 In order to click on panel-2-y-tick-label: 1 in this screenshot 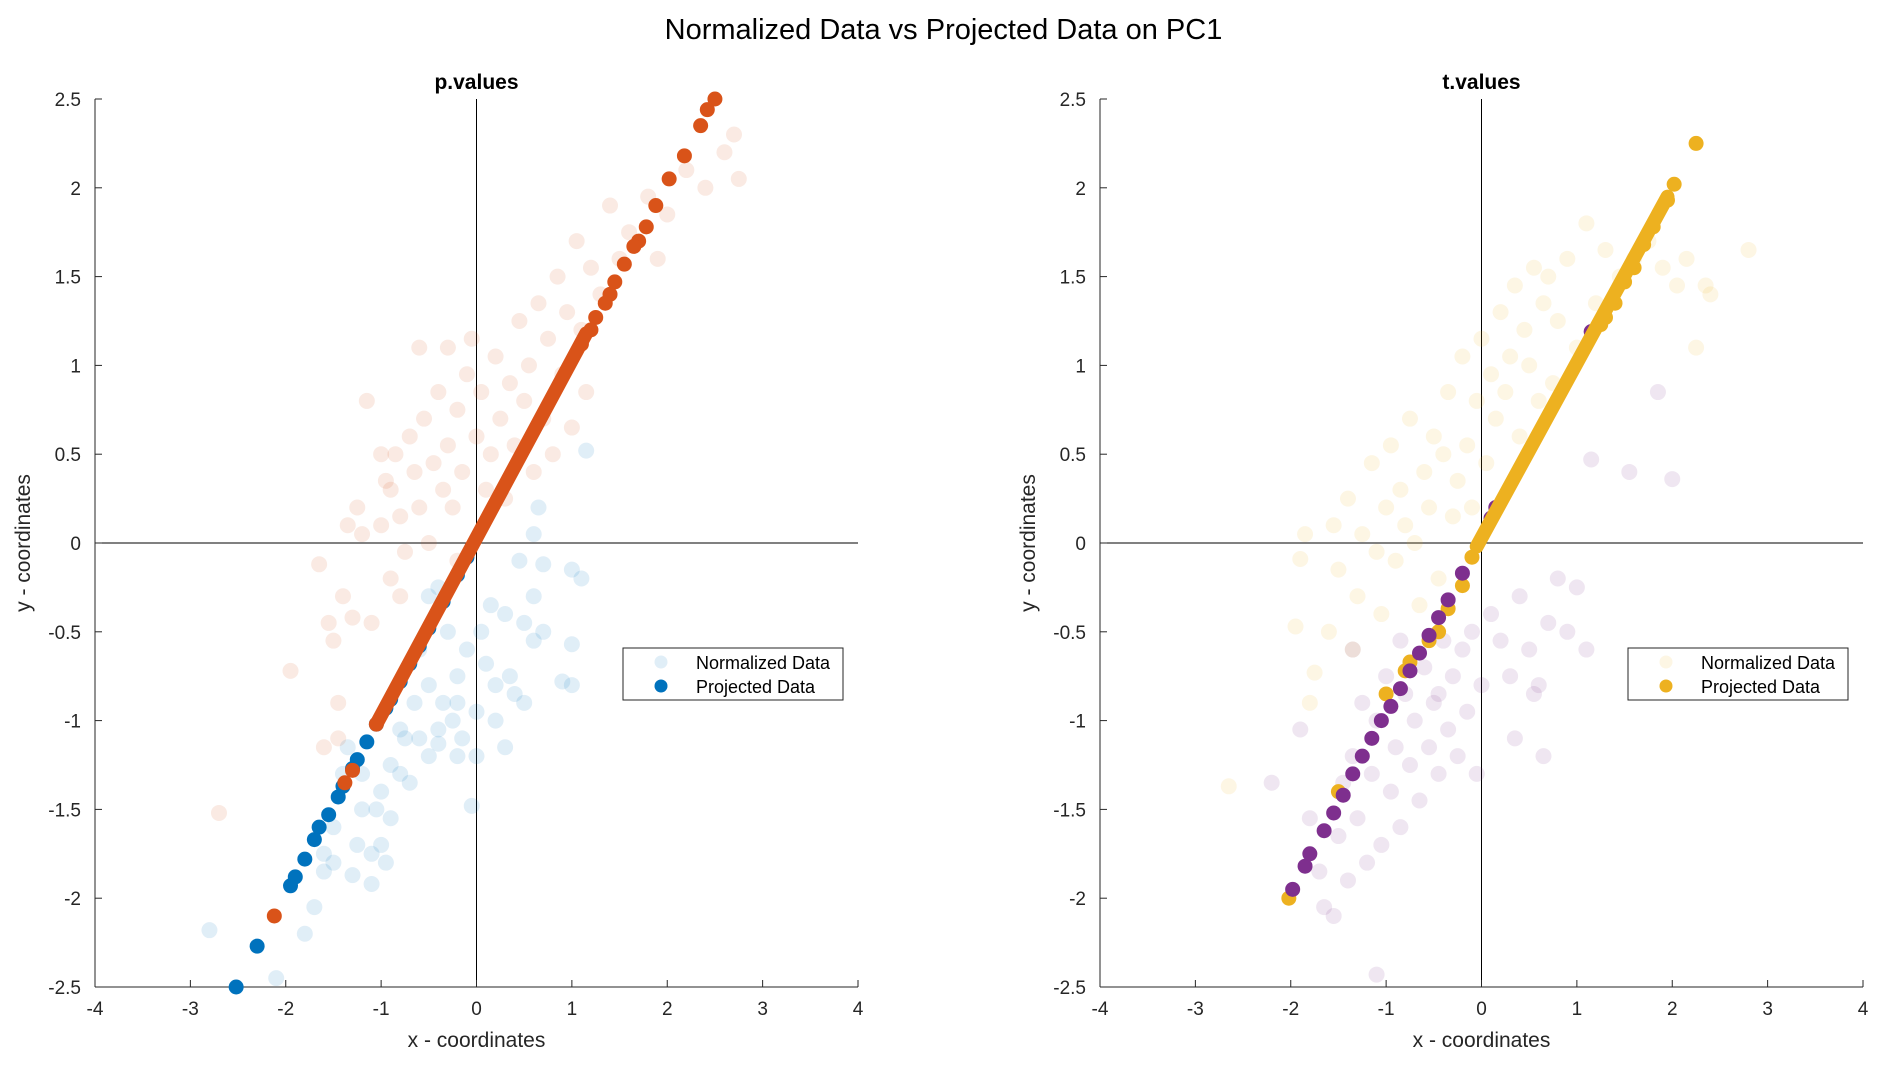, I will do `click(1080, 366)`.